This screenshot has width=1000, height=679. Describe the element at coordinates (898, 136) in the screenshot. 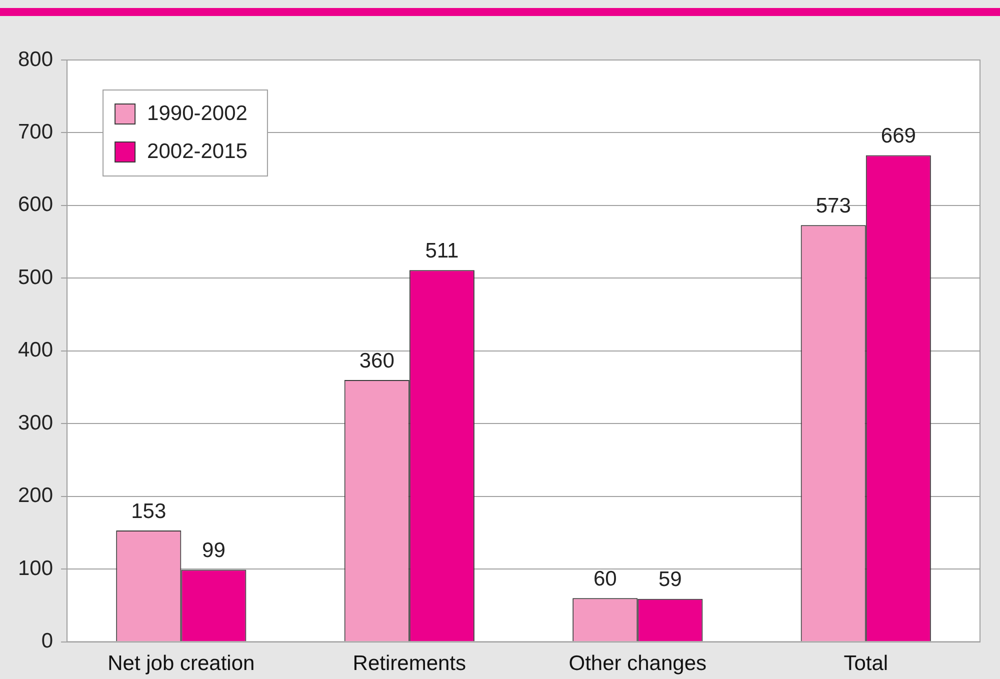

I see `data-label: 669` at that location.